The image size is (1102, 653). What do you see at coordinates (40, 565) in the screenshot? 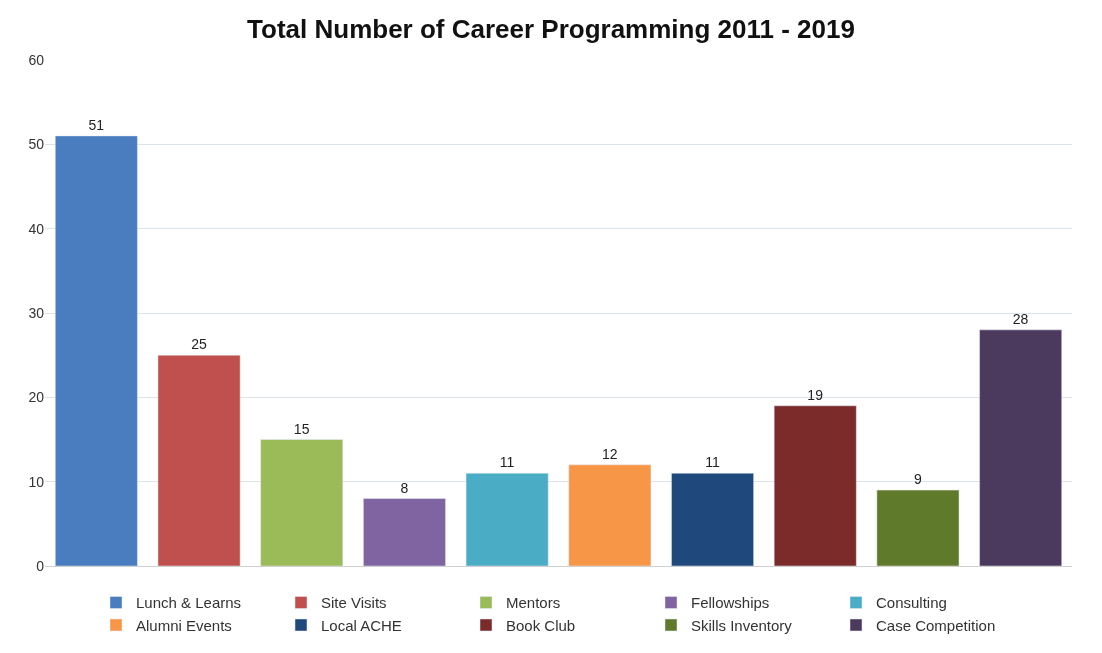
I see `y-tick-label: 0` at bounding box center [40, 565].